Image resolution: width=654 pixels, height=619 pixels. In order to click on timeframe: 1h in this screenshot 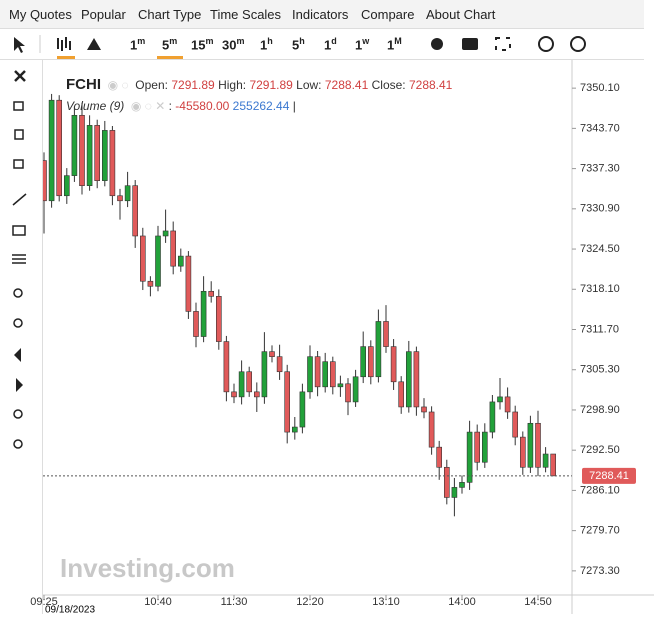, I will do `click(266, 44)`.